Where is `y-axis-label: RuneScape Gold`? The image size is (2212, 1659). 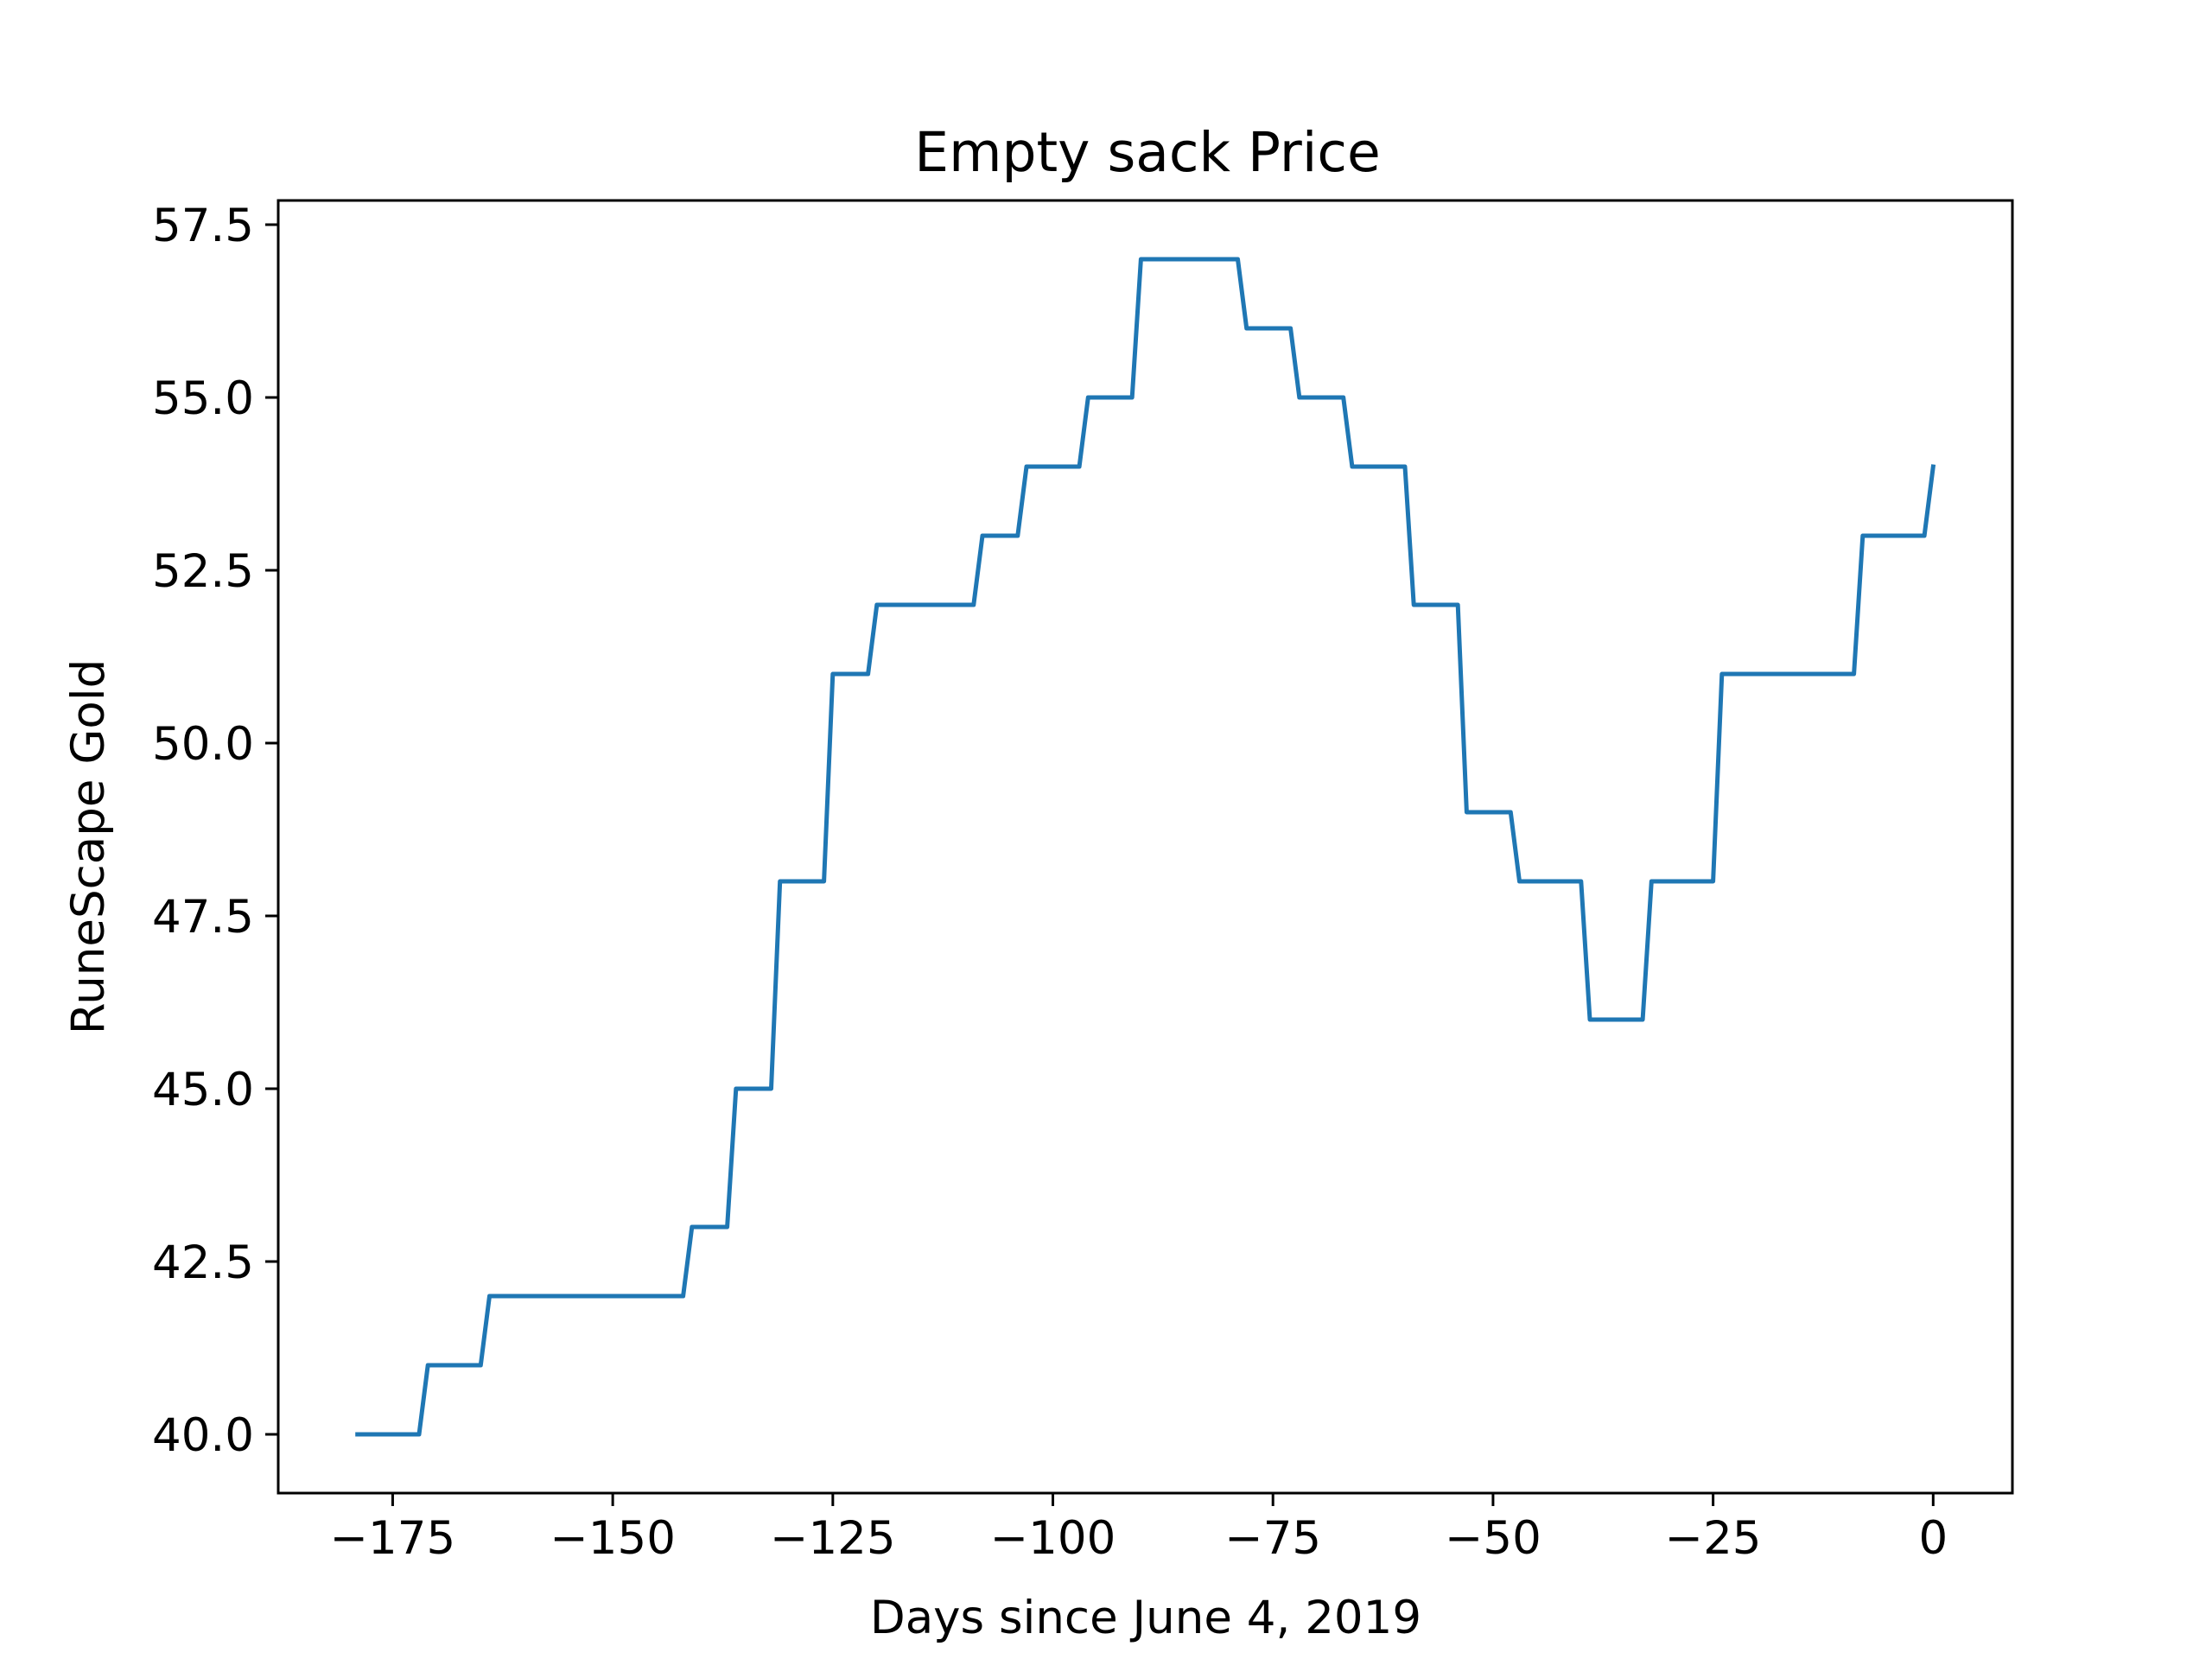 y-axis-label: RuneScape Gold is located at coordinates (88, 846).